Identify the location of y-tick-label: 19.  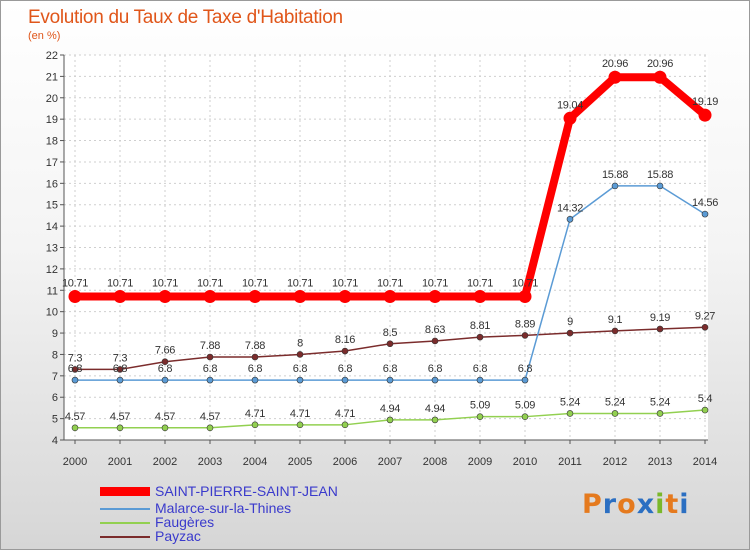
(52, 120).